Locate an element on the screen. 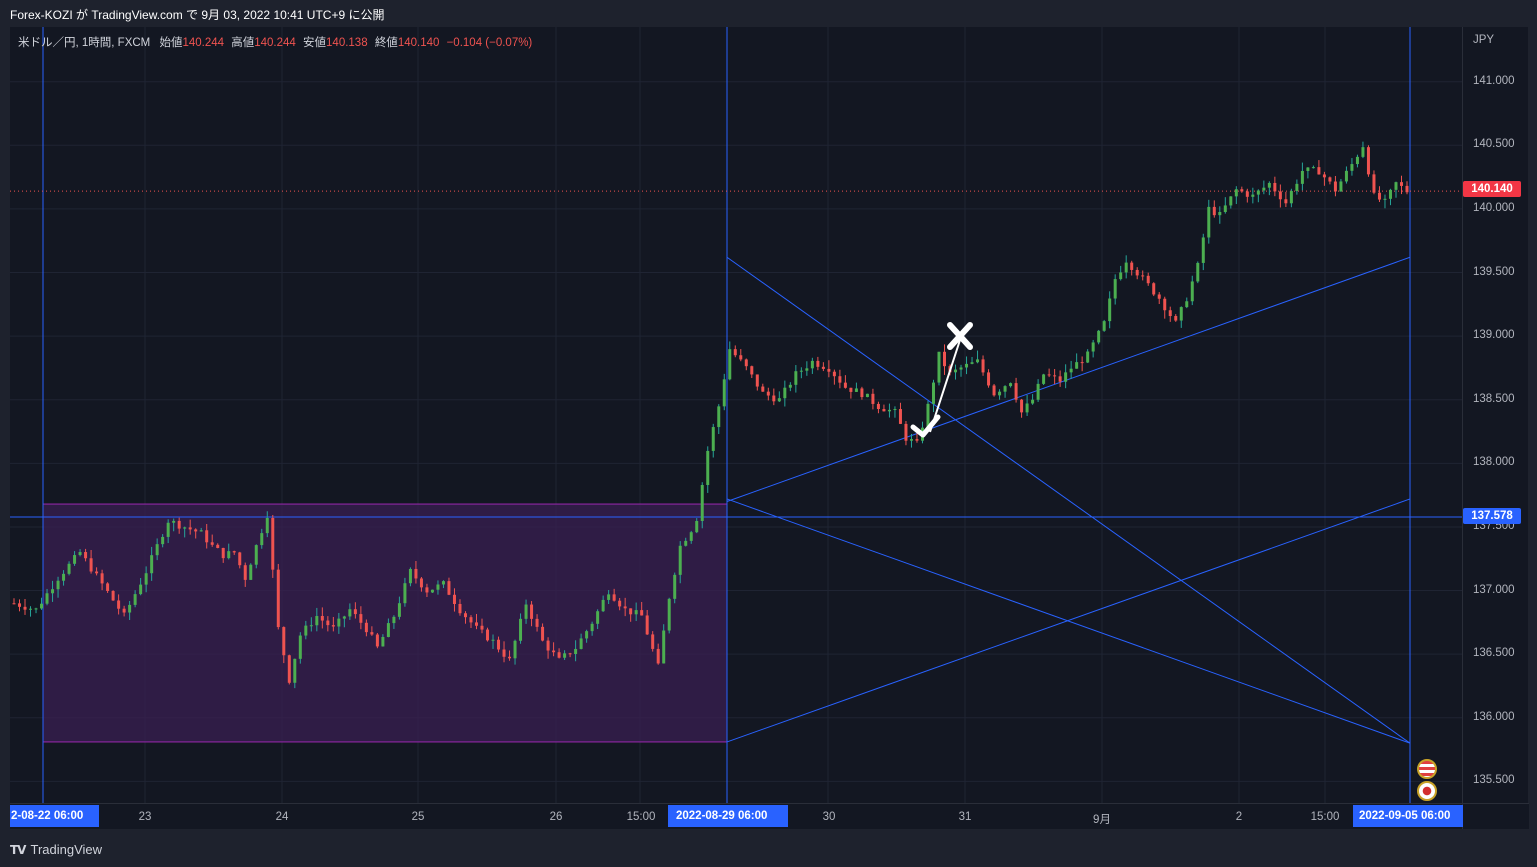 This screenshot has height=867, width=1537. time-tick-label: 24 is located at coordinates (282, 817).